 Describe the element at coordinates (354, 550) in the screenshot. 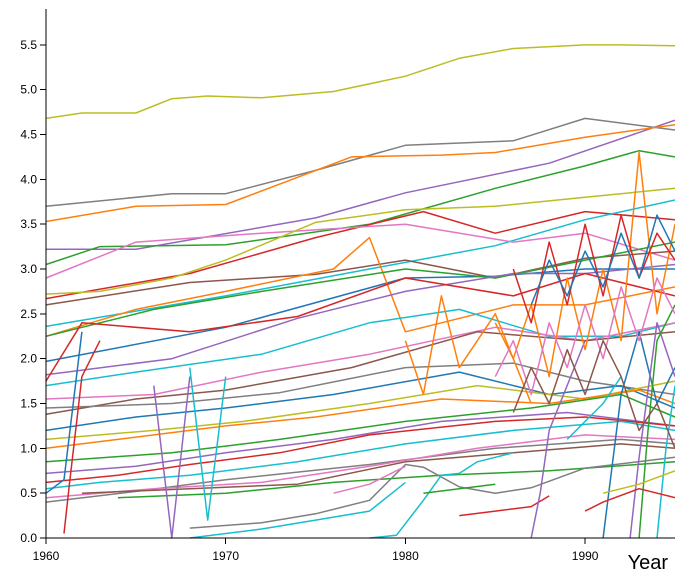

I see `x-axis: 1960 1970 1980 1990` at that location.